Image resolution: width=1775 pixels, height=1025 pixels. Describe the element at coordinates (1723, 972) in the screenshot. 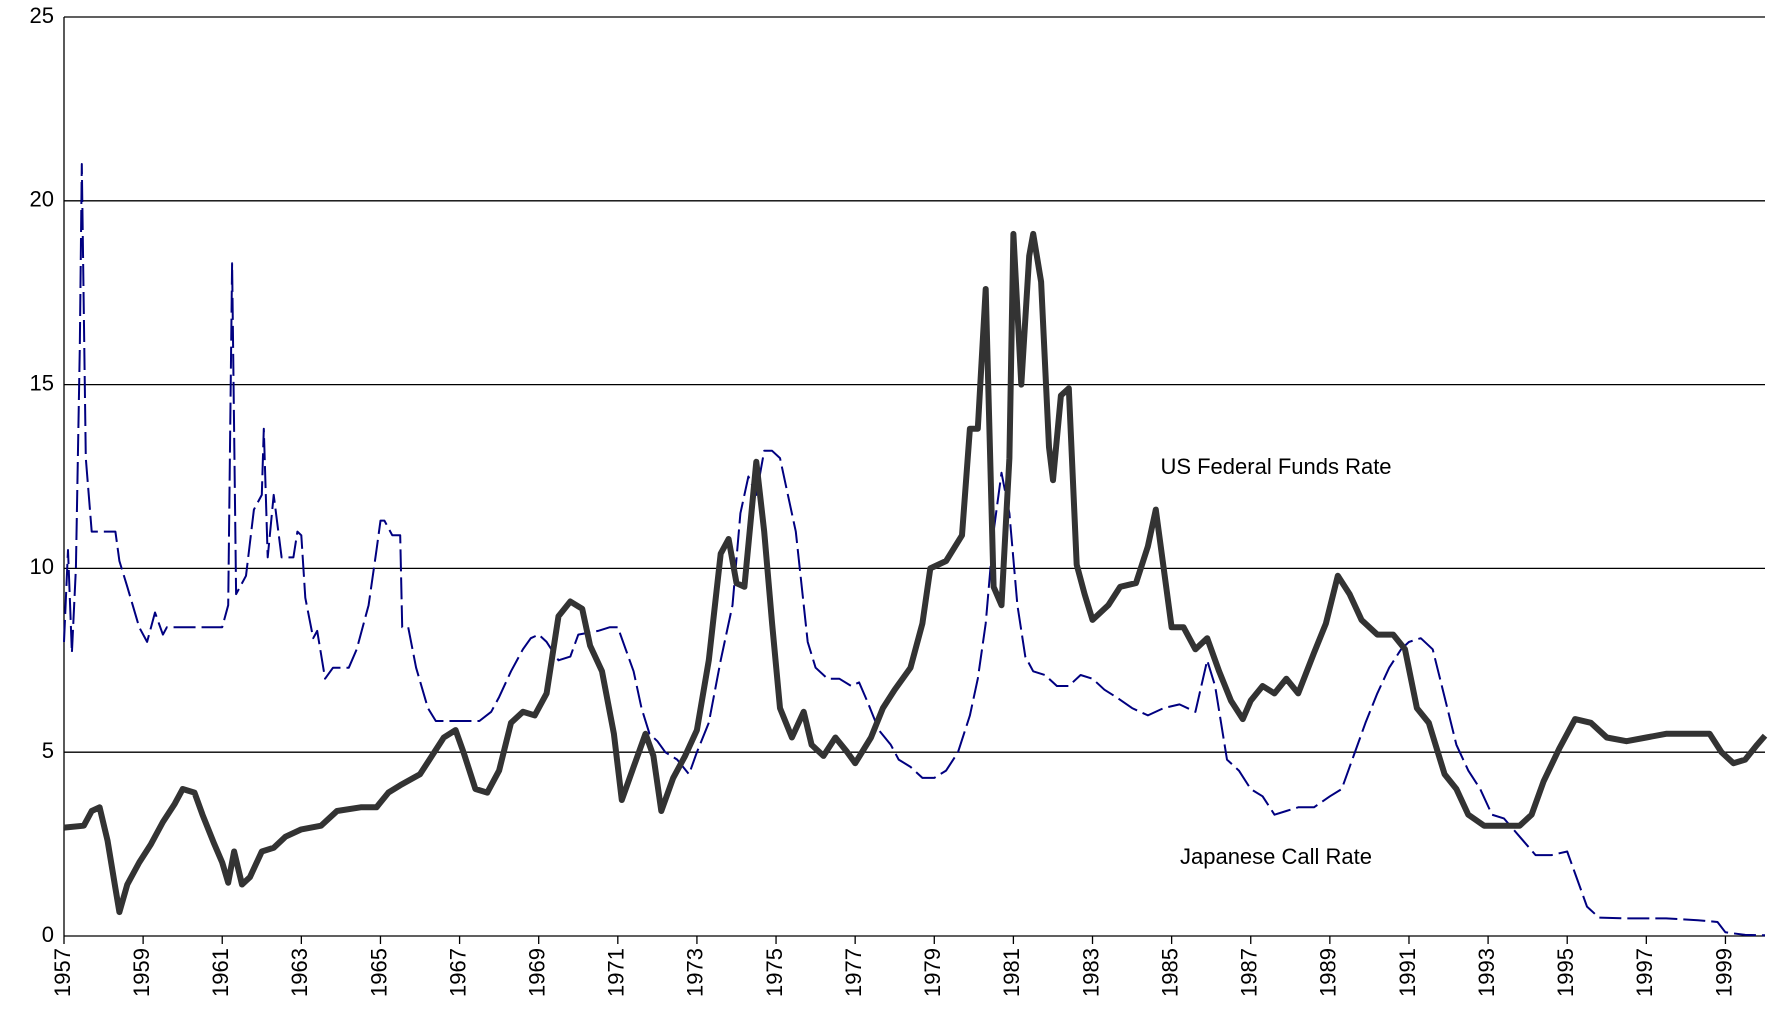

I see `x-tick-label: 1999` at that location.